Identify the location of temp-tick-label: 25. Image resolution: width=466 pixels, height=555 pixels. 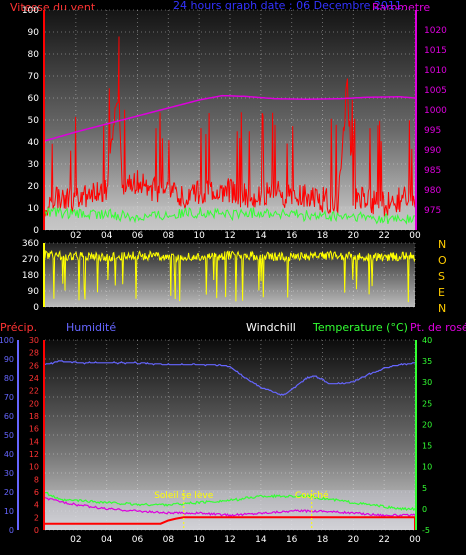
(427, 403).